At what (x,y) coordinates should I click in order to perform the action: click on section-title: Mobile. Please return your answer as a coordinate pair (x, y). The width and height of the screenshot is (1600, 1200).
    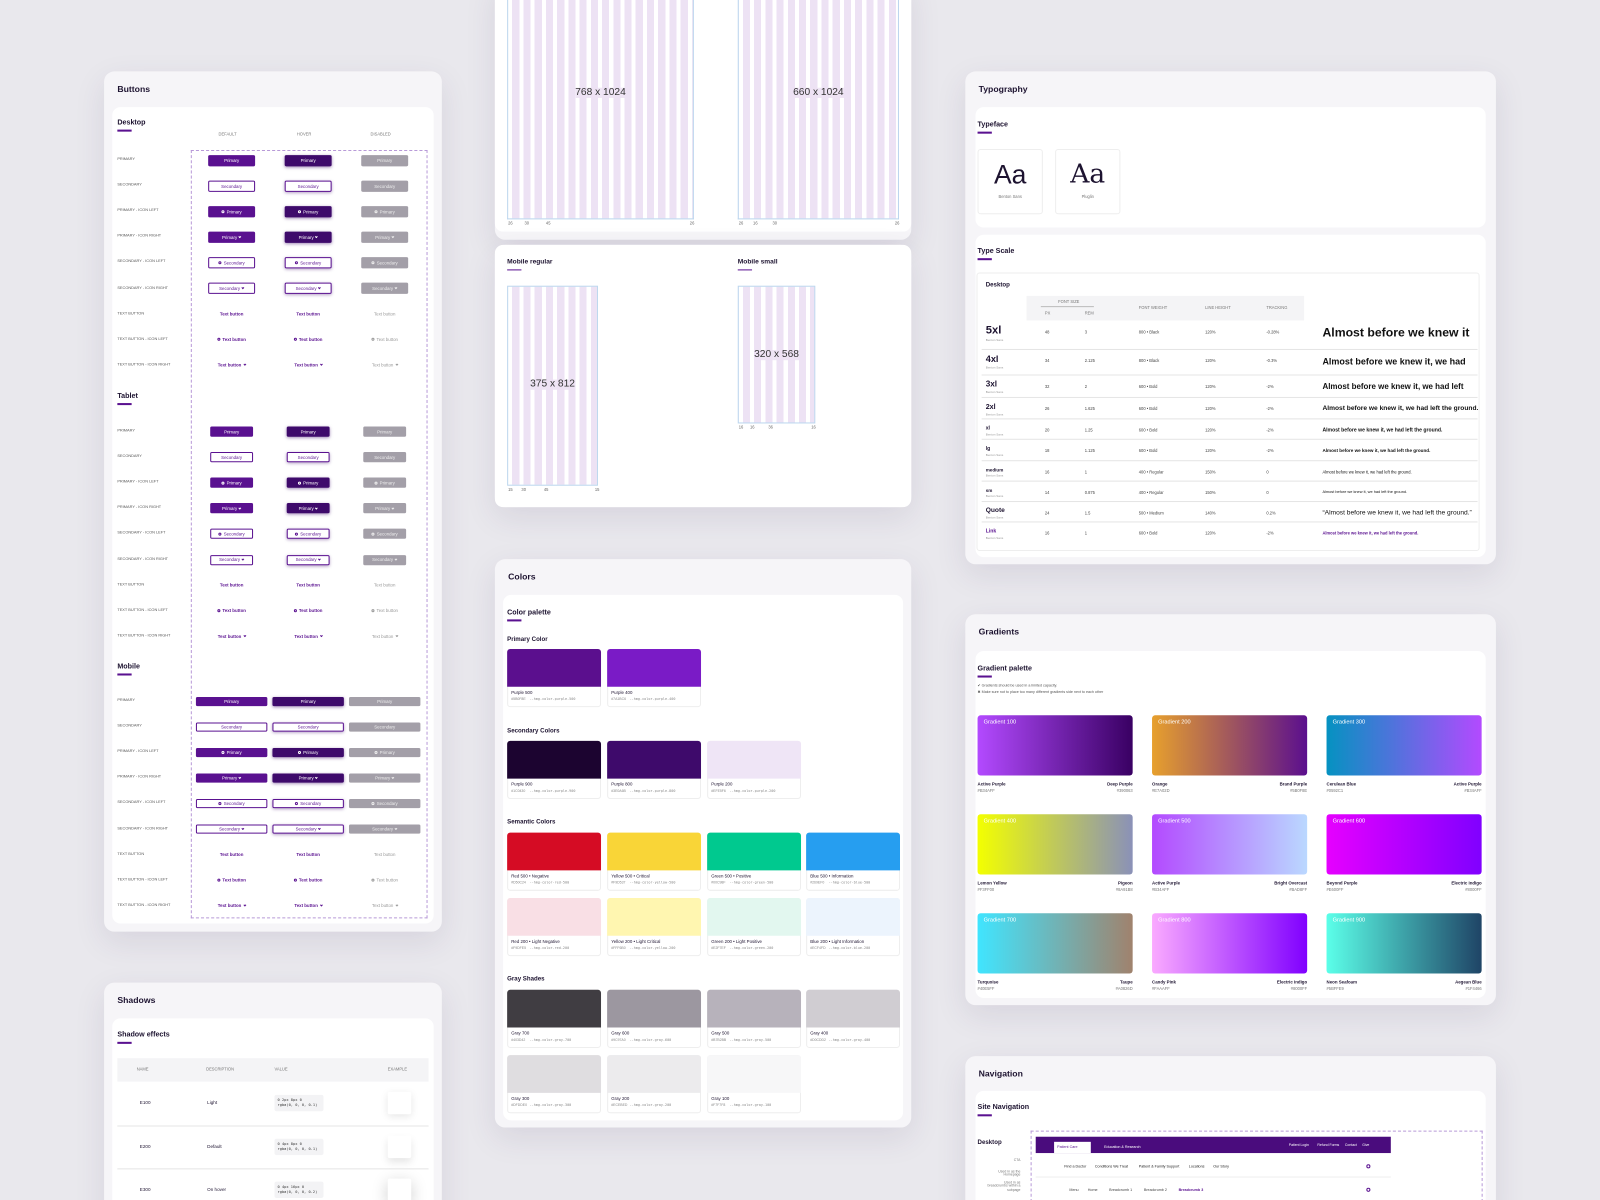
    Looking at the image, I should click on (128, 667).